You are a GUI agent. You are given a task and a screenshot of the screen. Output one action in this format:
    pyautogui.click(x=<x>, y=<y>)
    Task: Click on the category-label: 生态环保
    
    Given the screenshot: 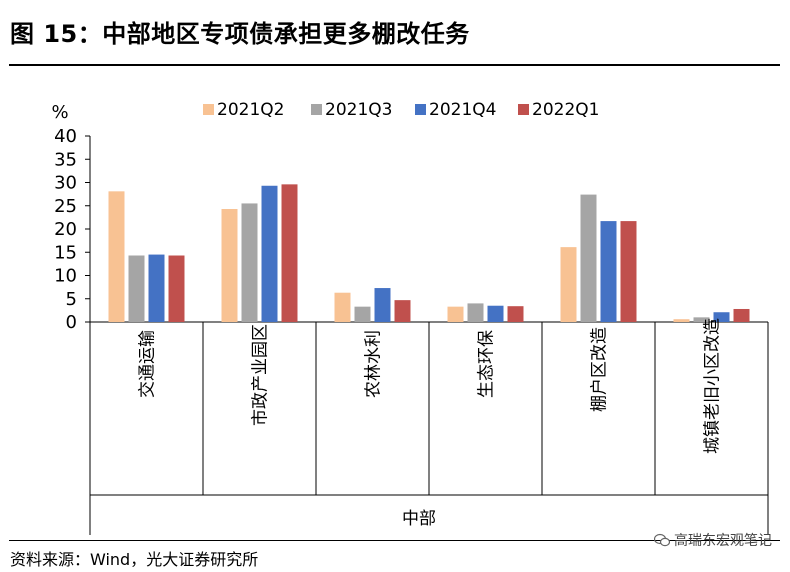 What is the action you would take?
    pyautogui.click(x=487, y=364)
    